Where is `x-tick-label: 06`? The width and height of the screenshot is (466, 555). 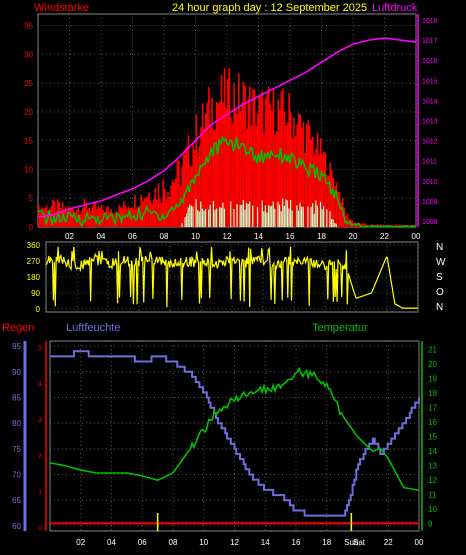 x-tick-label: 06 is located at coordinates (142, 542).